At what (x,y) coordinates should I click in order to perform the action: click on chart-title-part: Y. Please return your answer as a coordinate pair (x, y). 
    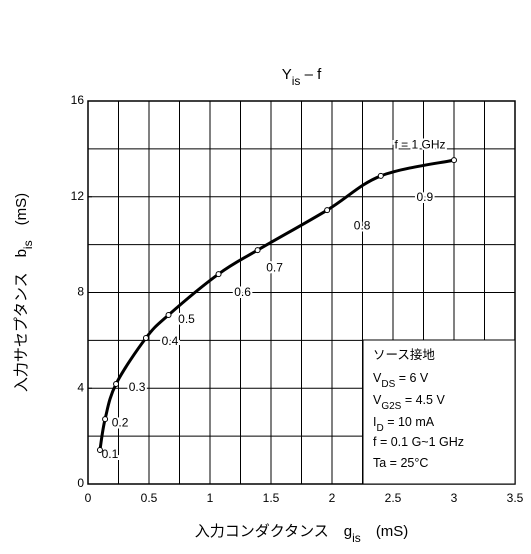
    Looking at the image, I should click on (287, 74).